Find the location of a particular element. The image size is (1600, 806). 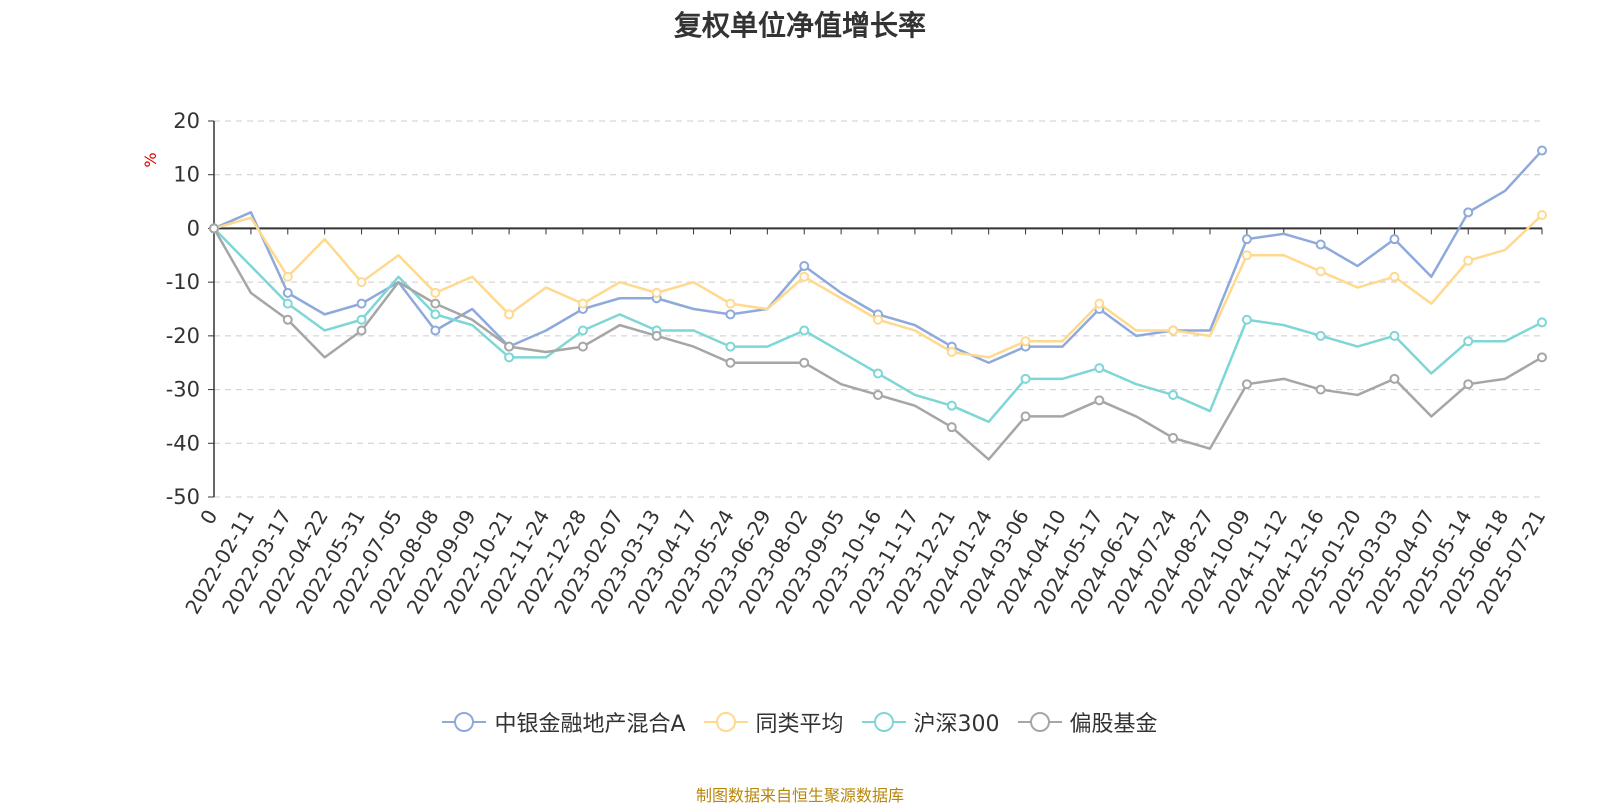

y-axis-unit-label: % is located at coordinates (150, 159).